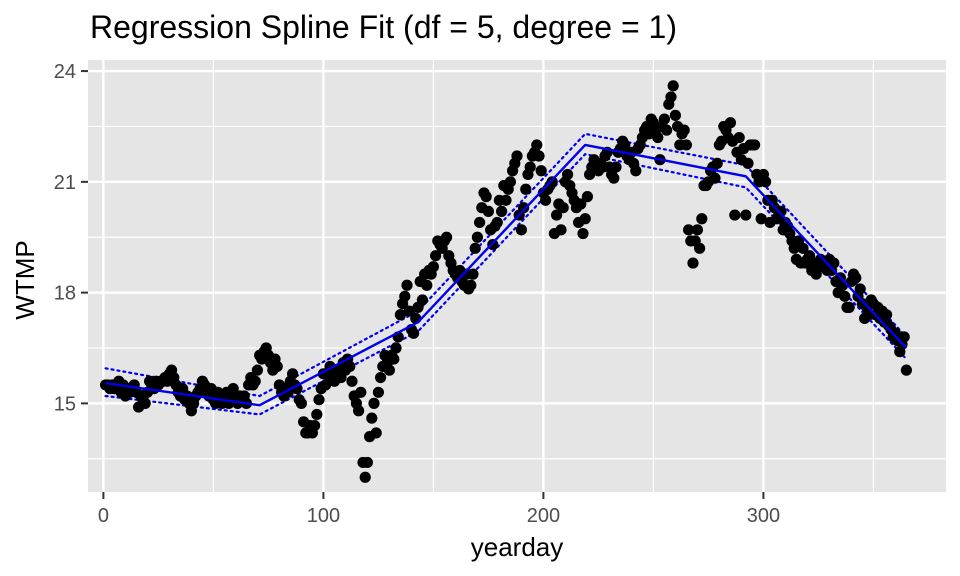 The image size is (960, 576). I want to click on y-tick-label: 24, so click(65, 72).